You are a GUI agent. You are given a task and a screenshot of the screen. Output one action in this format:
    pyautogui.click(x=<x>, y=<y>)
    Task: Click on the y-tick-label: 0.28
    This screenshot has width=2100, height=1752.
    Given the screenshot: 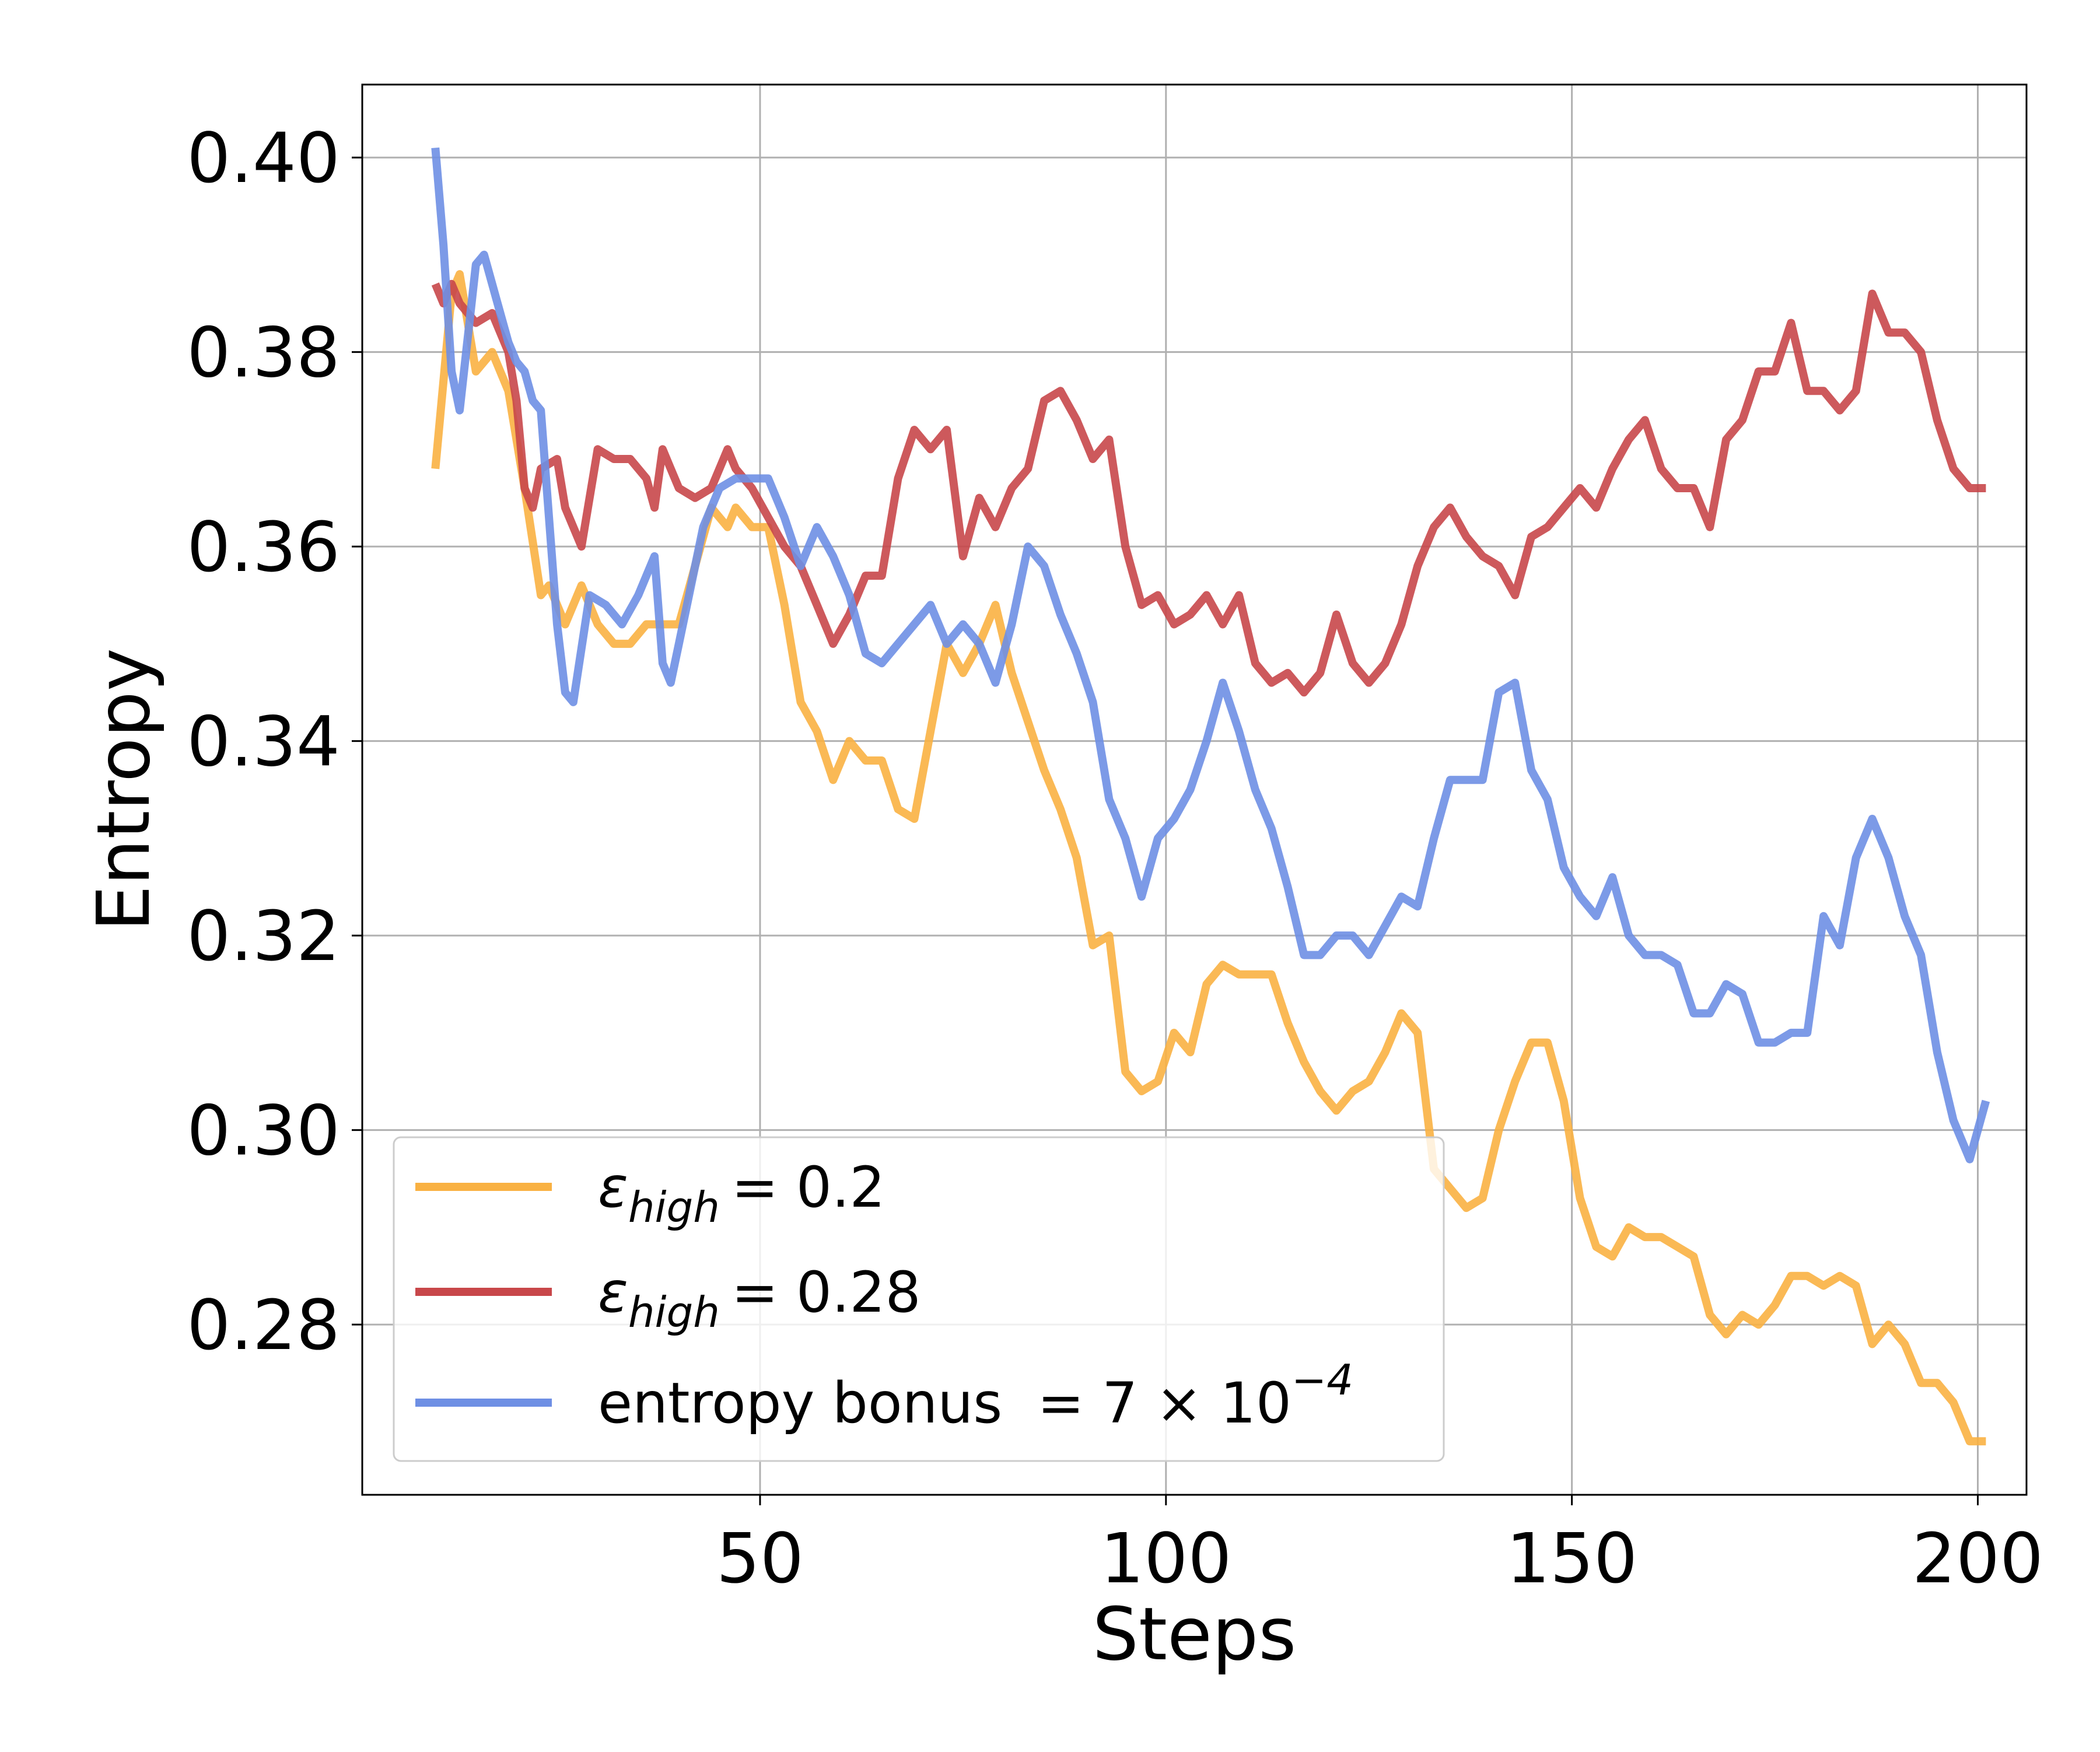 What is the action you would take?
    pyautogui.click(x=263, y=1325)
    